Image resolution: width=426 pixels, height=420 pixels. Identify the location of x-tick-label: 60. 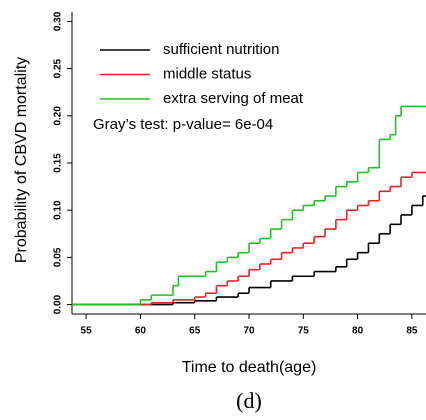
(141, 331).